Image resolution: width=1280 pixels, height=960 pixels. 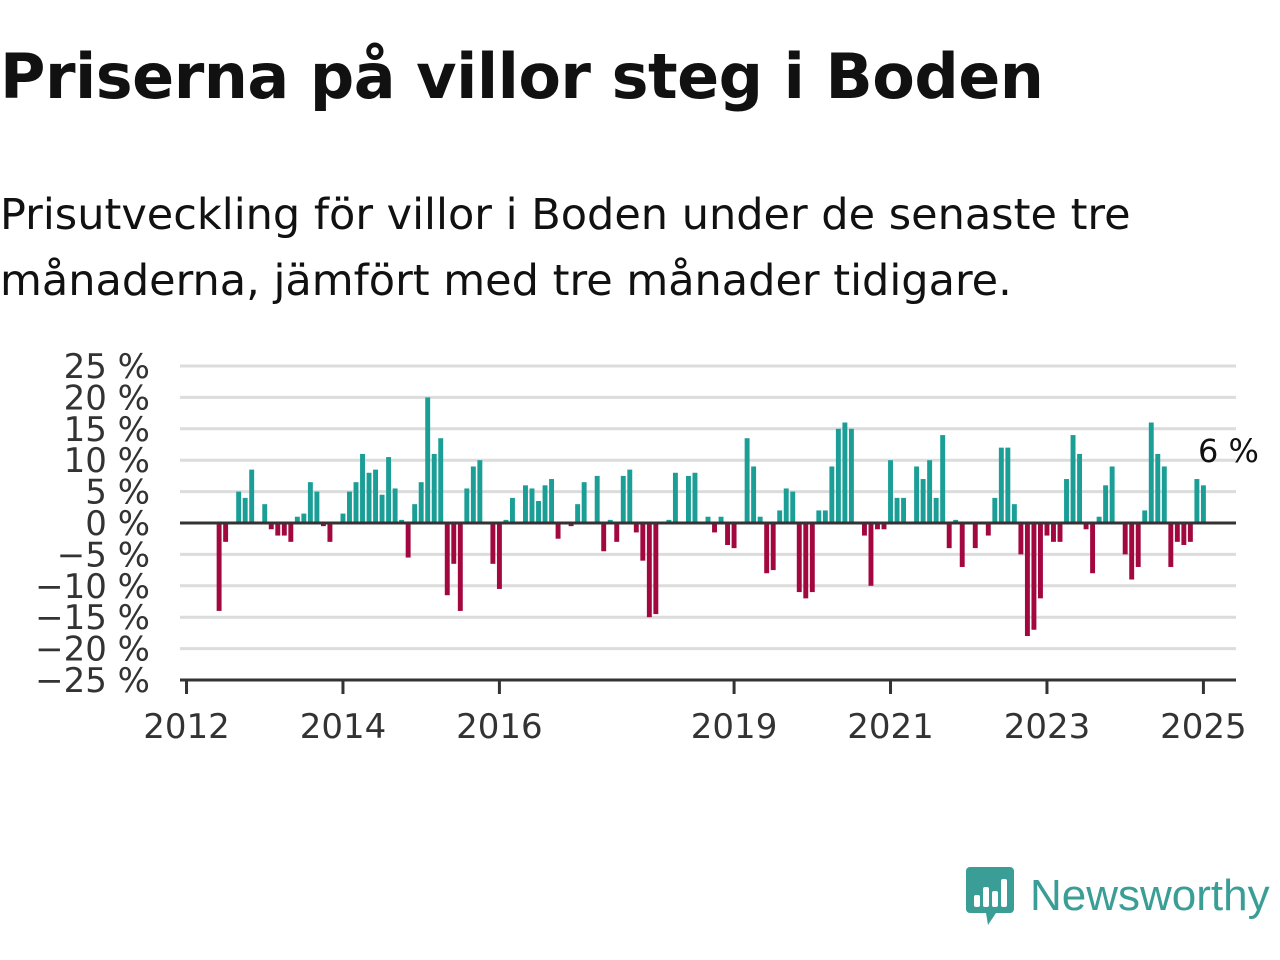 What do you see at coordinates (890, 727) in the screenshot?
I see `x-tick-label: 2021` at bounding box center [890, 727].